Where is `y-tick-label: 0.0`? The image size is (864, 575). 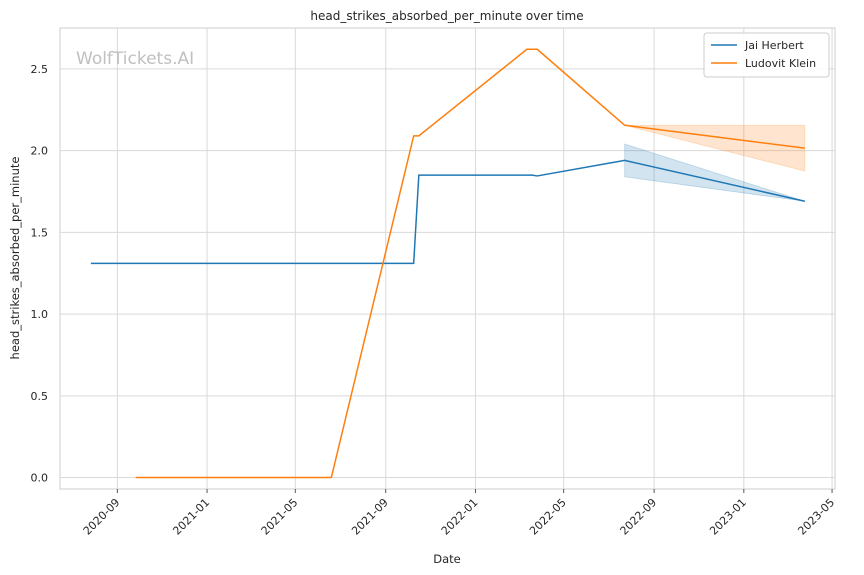 y-tick-label: 0.0 is located at coordinates (40, 478).